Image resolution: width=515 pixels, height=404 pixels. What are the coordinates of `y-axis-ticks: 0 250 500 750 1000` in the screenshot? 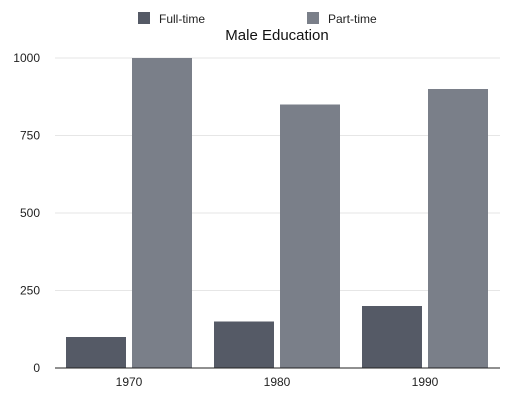 It's located at (26, 213).